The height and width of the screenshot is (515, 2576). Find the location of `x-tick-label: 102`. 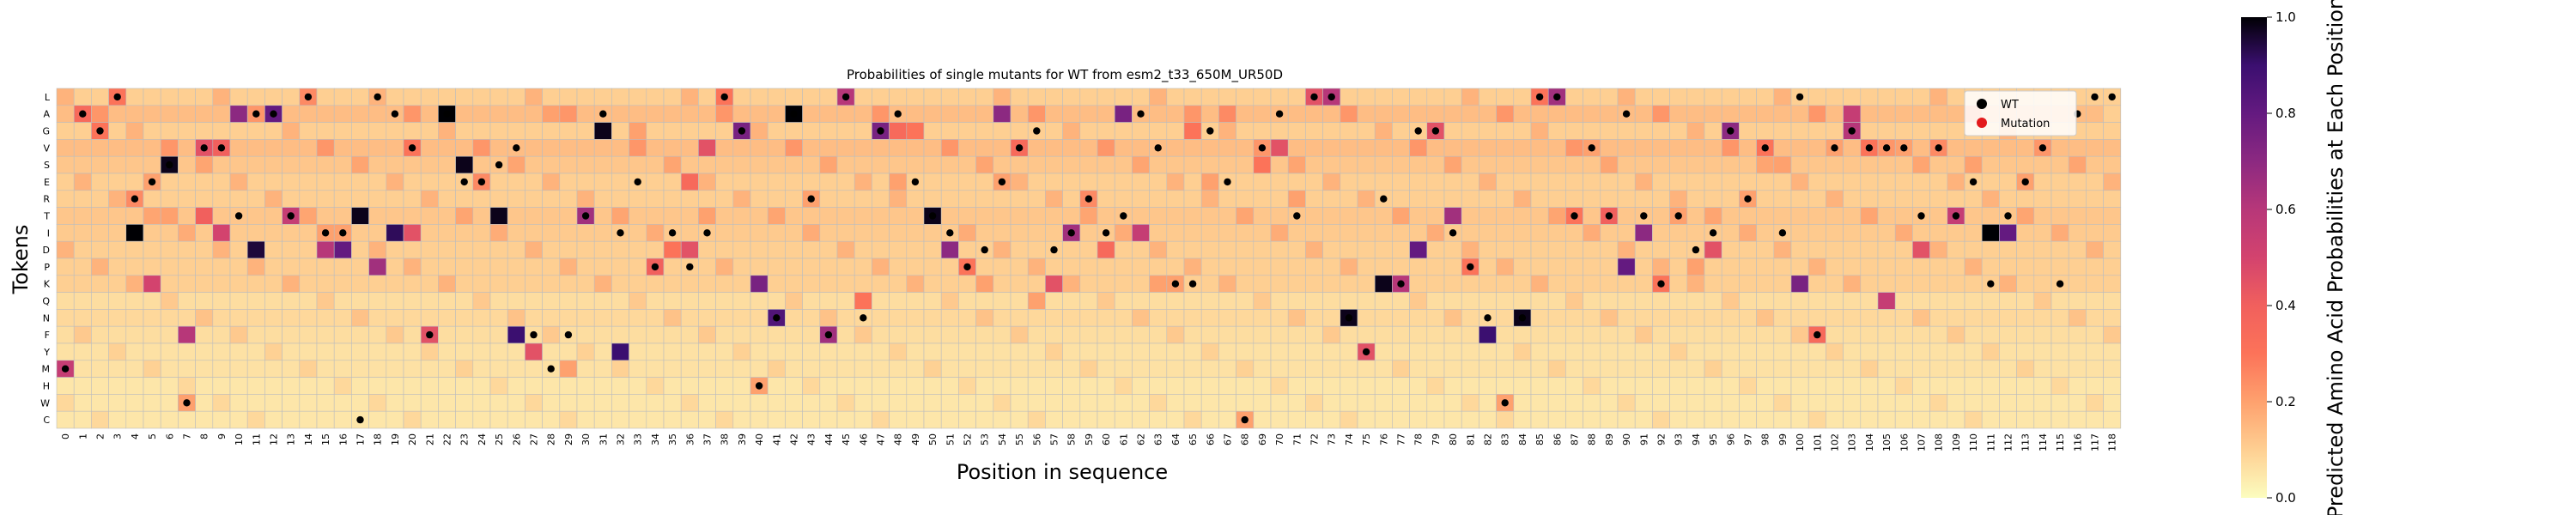

x-tick-label: 102 is located at coordinates (1836, 442).